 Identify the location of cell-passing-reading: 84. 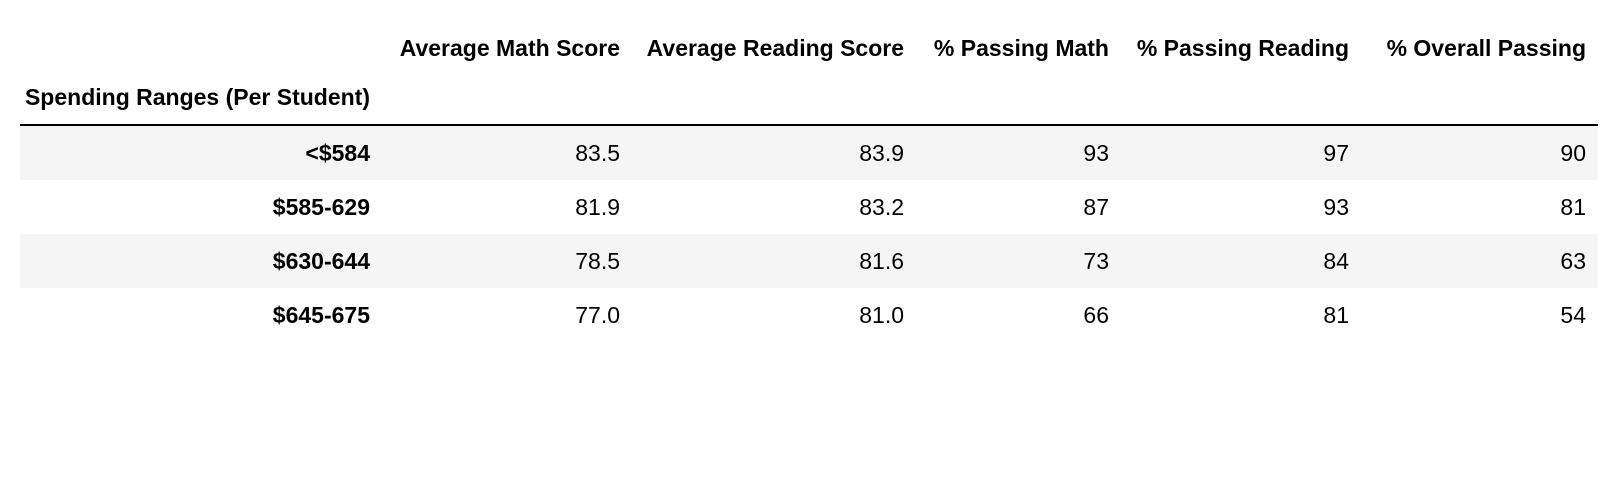
(1336, 261).